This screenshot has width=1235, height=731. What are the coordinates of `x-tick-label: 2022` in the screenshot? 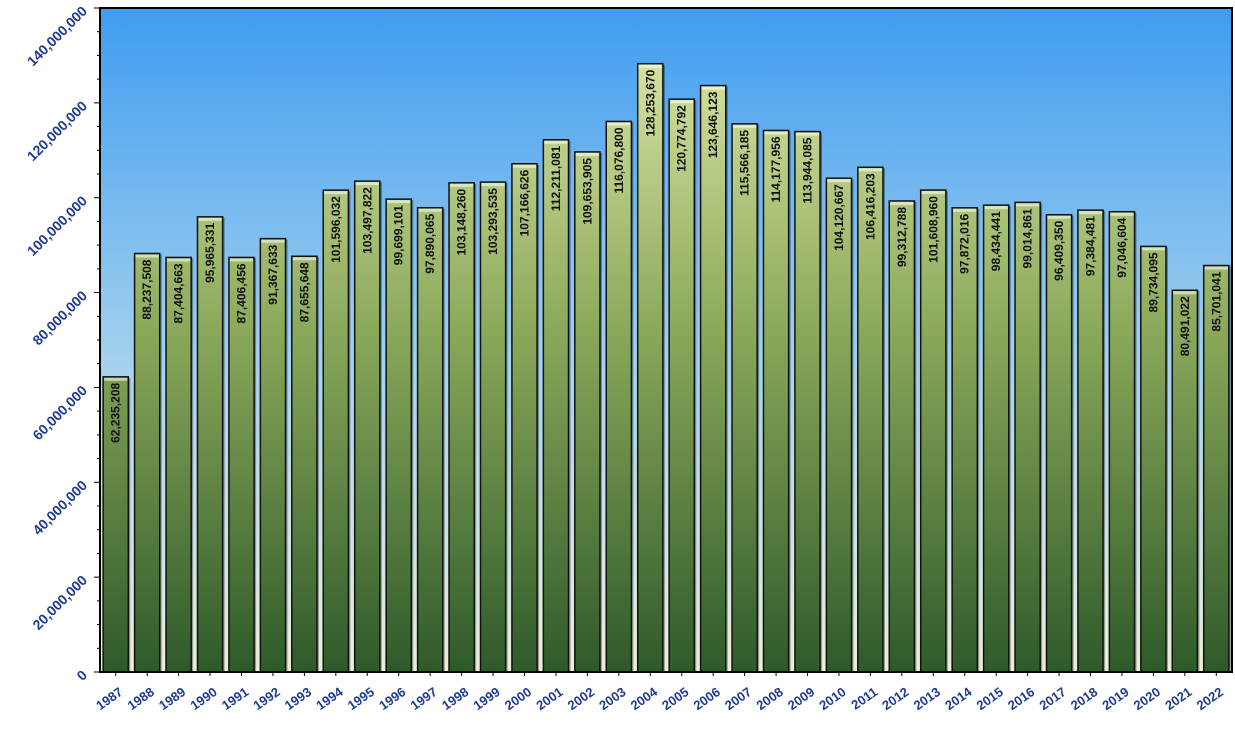 It's located at (1210, 698).